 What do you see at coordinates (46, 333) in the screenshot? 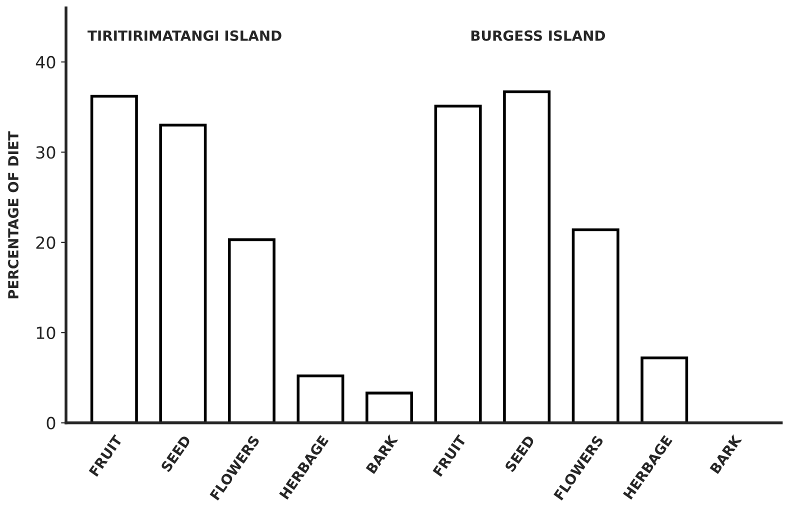
I see `y-tick-label: 10` at bounding box center [46, 333].